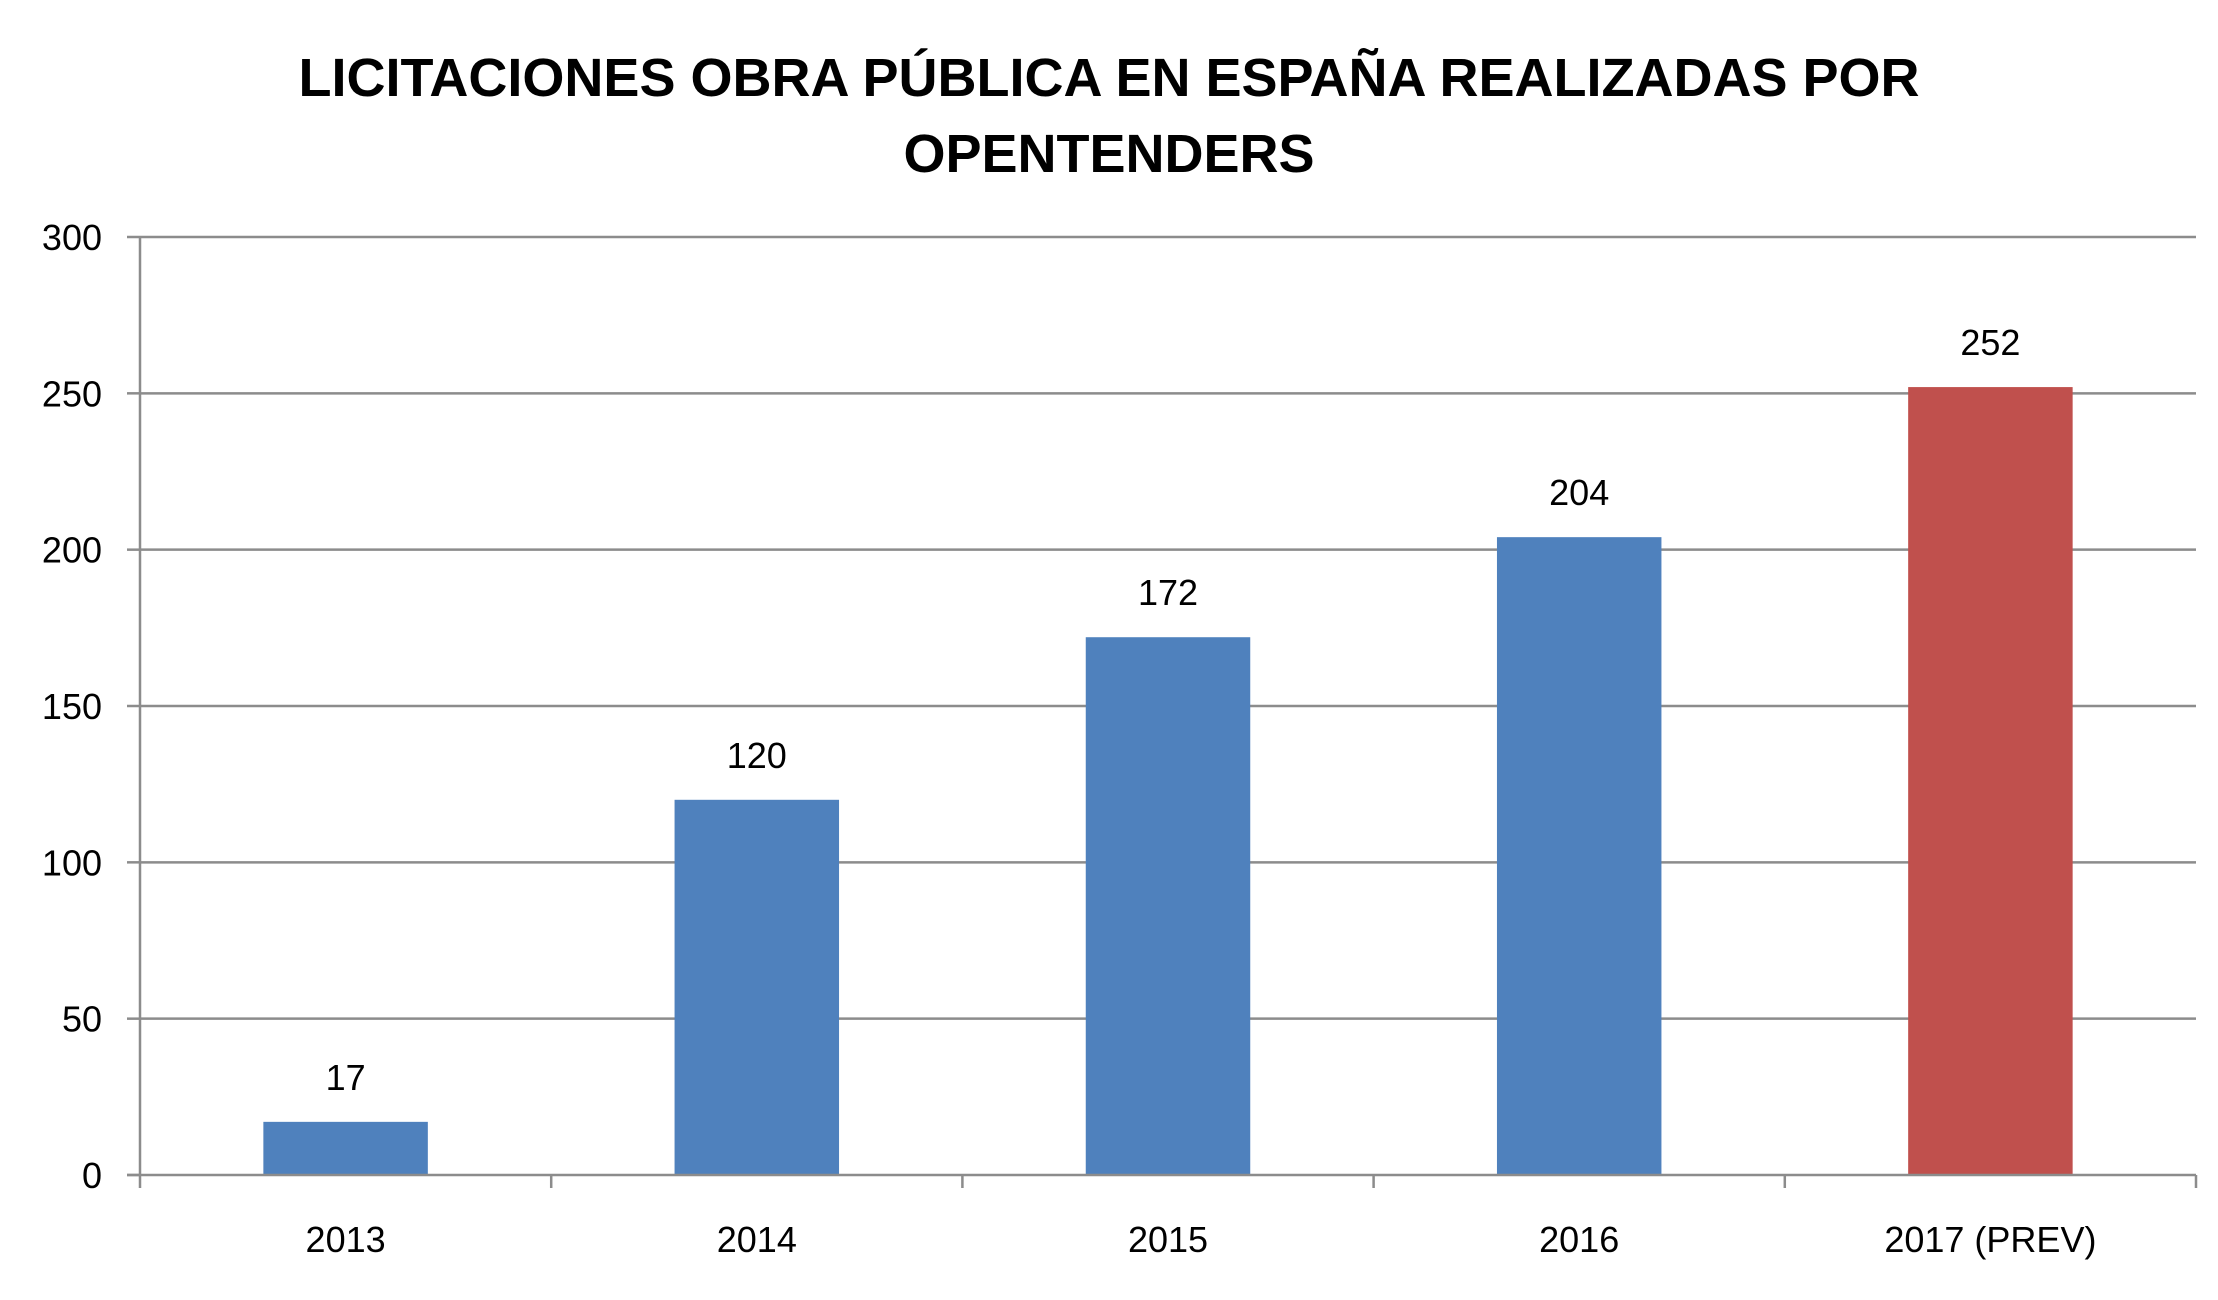 Image resolution: width=2218 pixels, height=1300 pixels. I want to click on x-category-label: 2013, so click(346, 1239).